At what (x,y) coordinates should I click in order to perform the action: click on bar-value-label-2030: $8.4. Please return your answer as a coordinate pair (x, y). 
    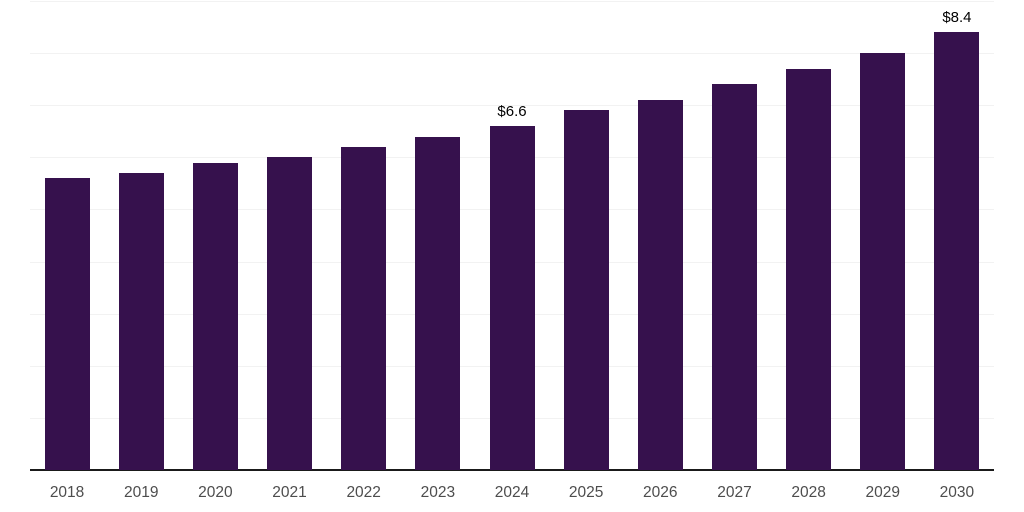
    Looking at the image, I should click on (957, 18).